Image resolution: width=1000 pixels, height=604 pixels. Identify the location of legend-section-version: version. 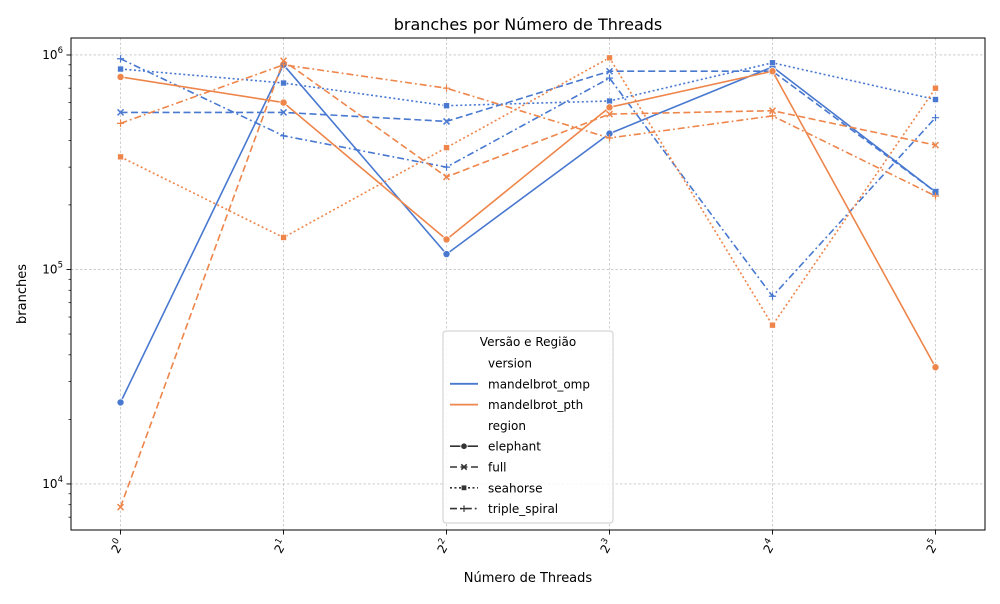
(510, 364).